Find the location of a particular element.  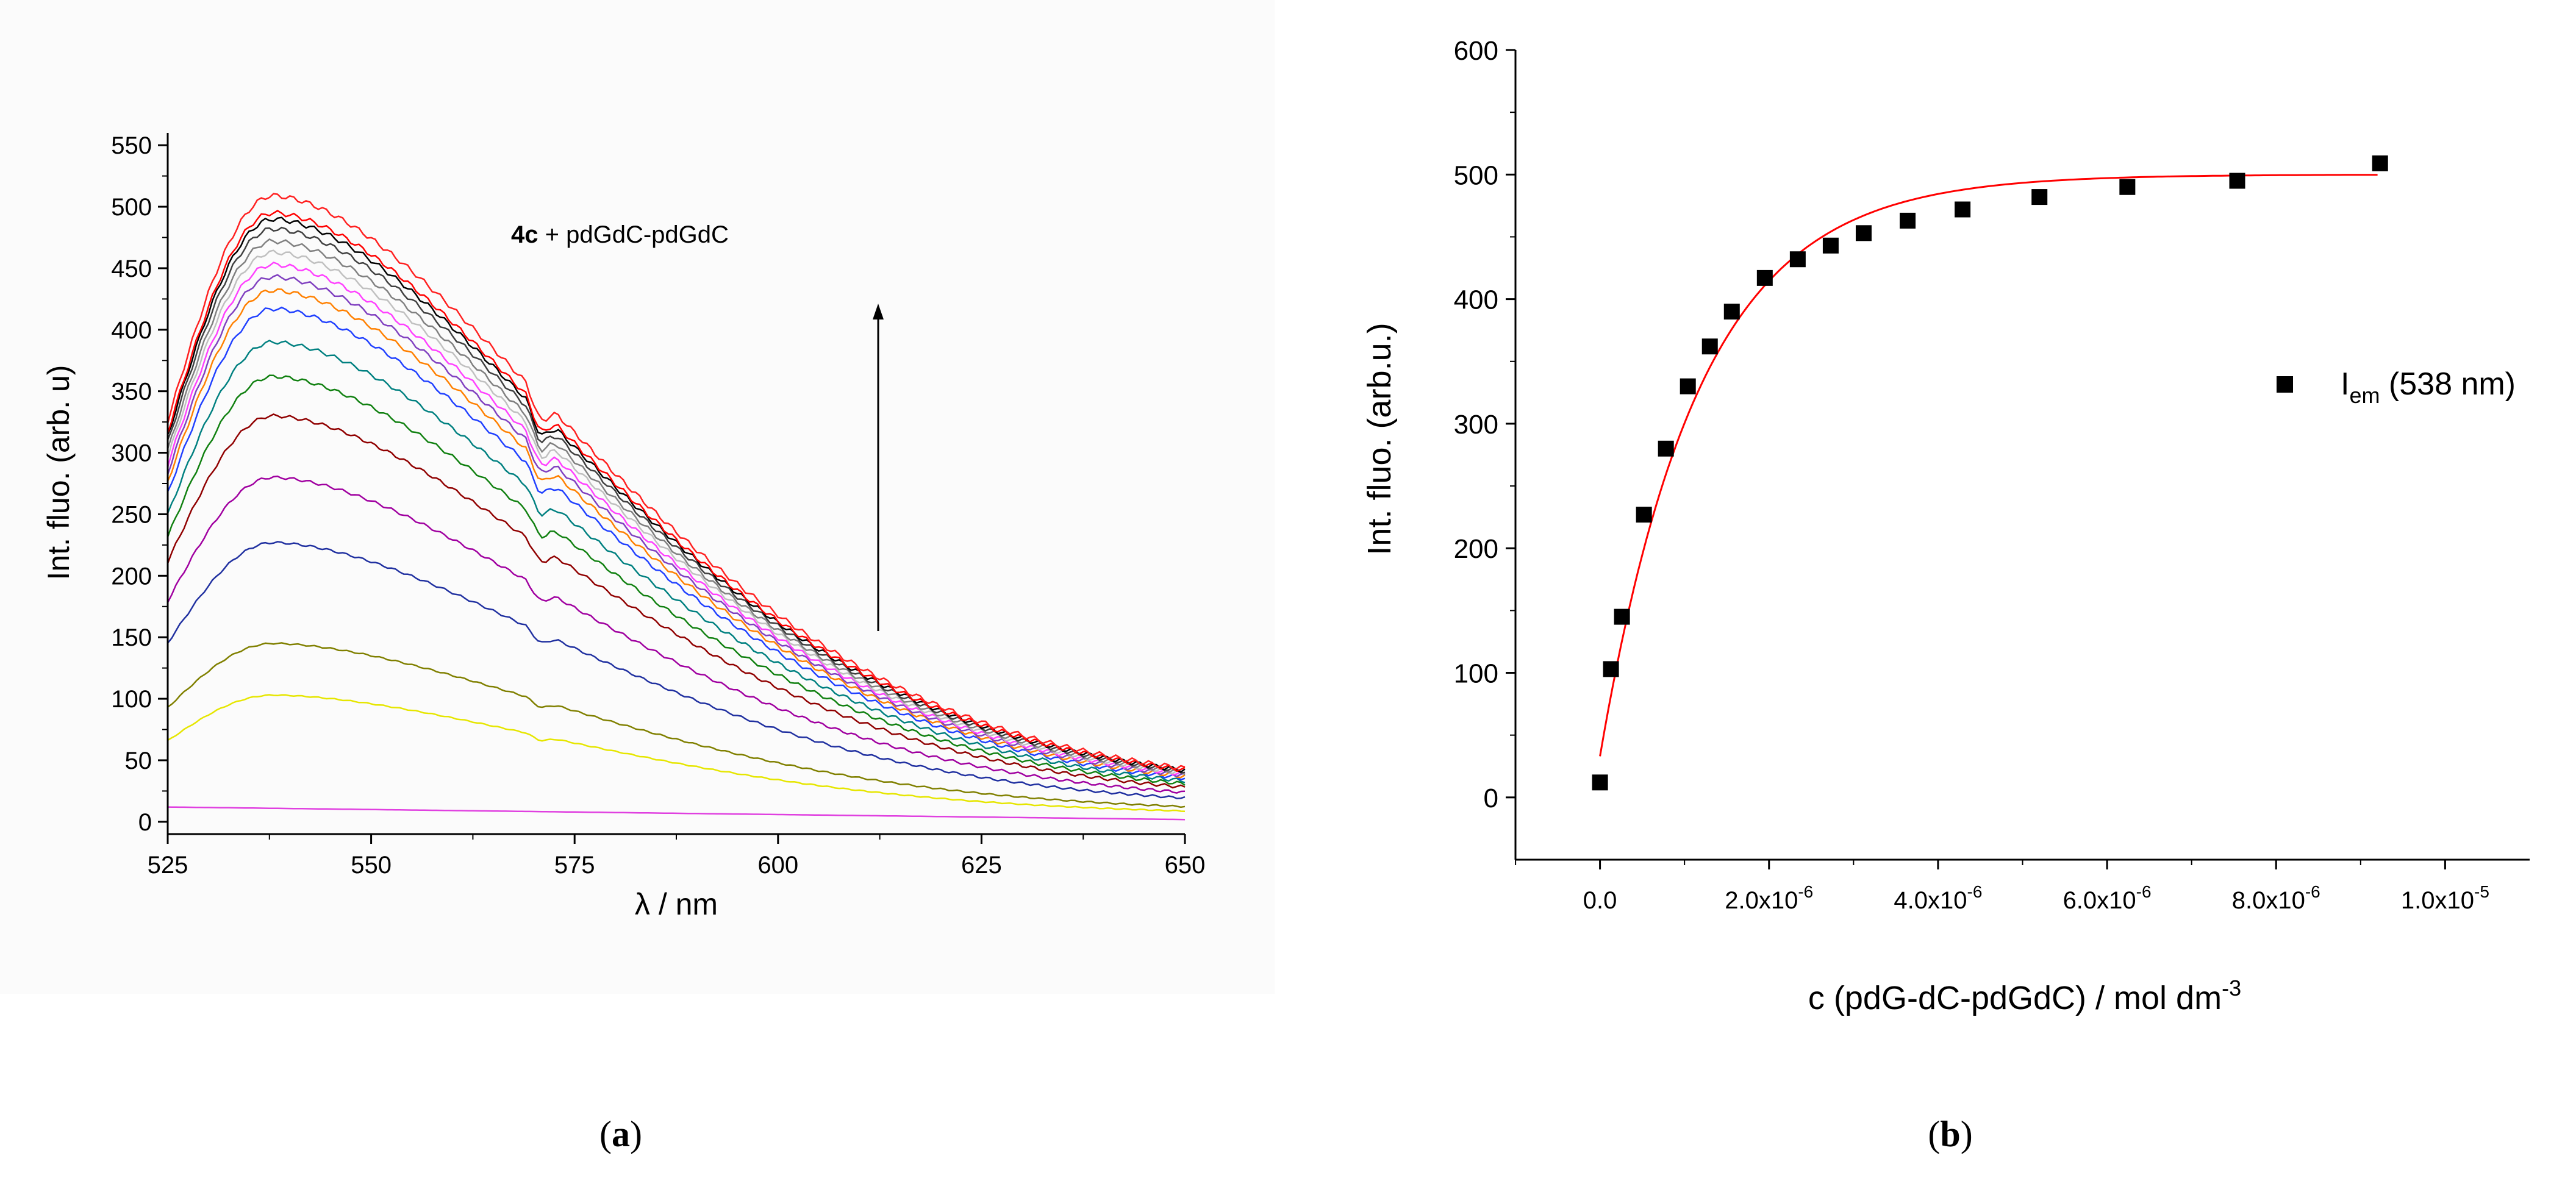

titration-annotation: 4c + pdGdC-pdGdC is located at coordinates (620, 235).